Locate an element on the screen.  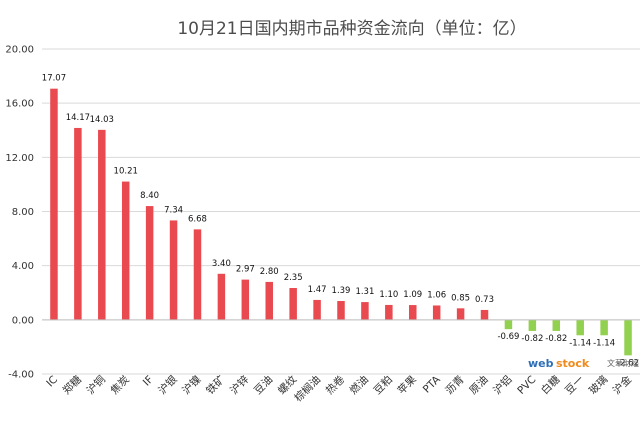
x-tick-label: 苹果 is located at coordinates (407, 385).